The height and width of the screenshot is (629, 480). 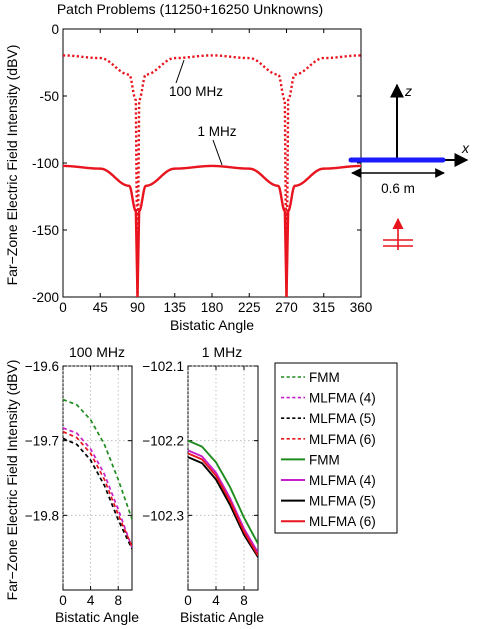 What do you see at coordinates (97, 352) in the screenshot?
I see `bottom-left-title: 100 MHz` at bounding box center [97, 352].